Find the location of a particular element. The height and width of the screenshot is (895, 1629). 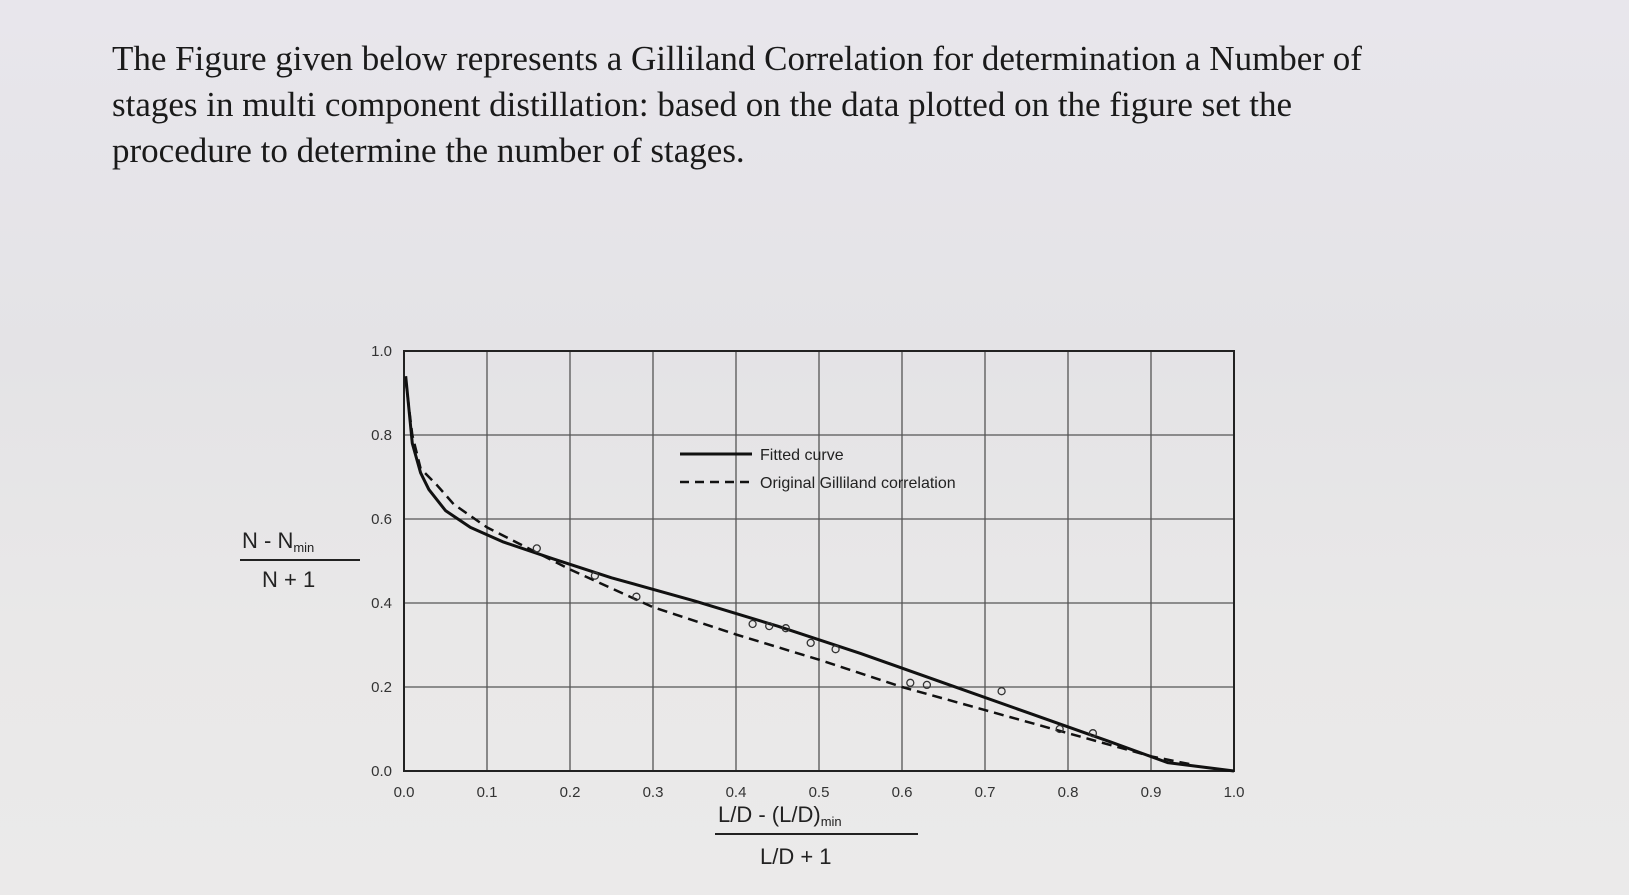

x-tick-label: 1.0 is located at coordinates (1234, 792).